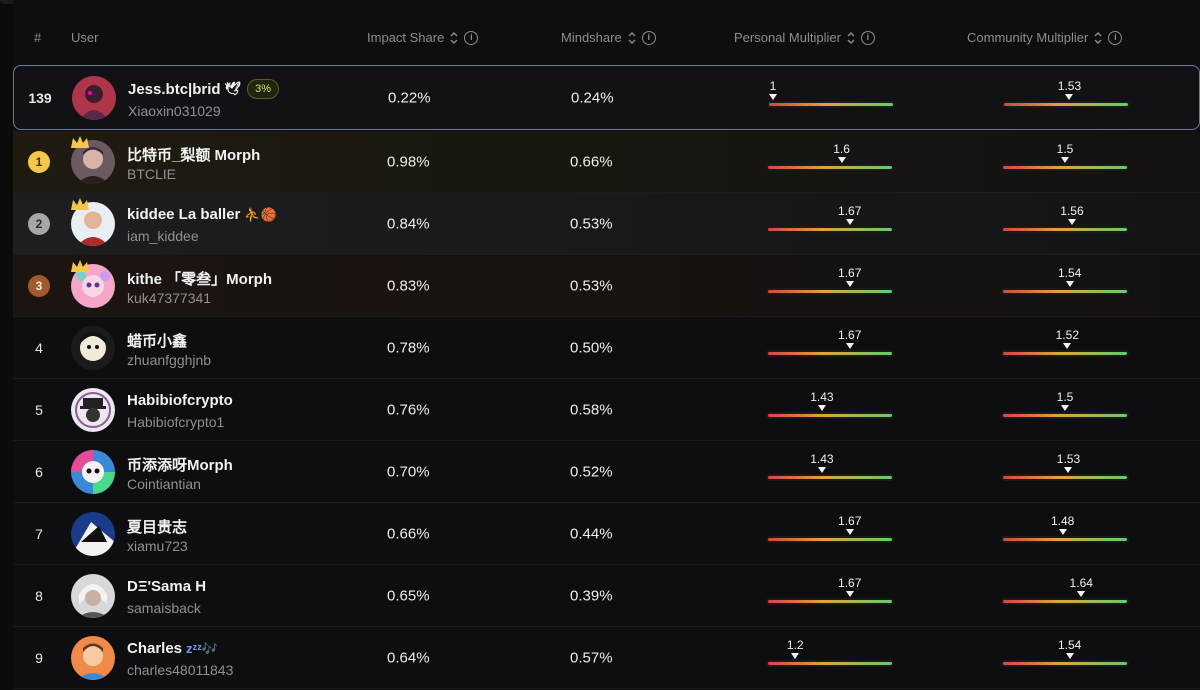  What do you see at coordinates (408, 161) in the screenshot?
I see `impact-share-value: 0.98%` at bounding box center [408, 161].